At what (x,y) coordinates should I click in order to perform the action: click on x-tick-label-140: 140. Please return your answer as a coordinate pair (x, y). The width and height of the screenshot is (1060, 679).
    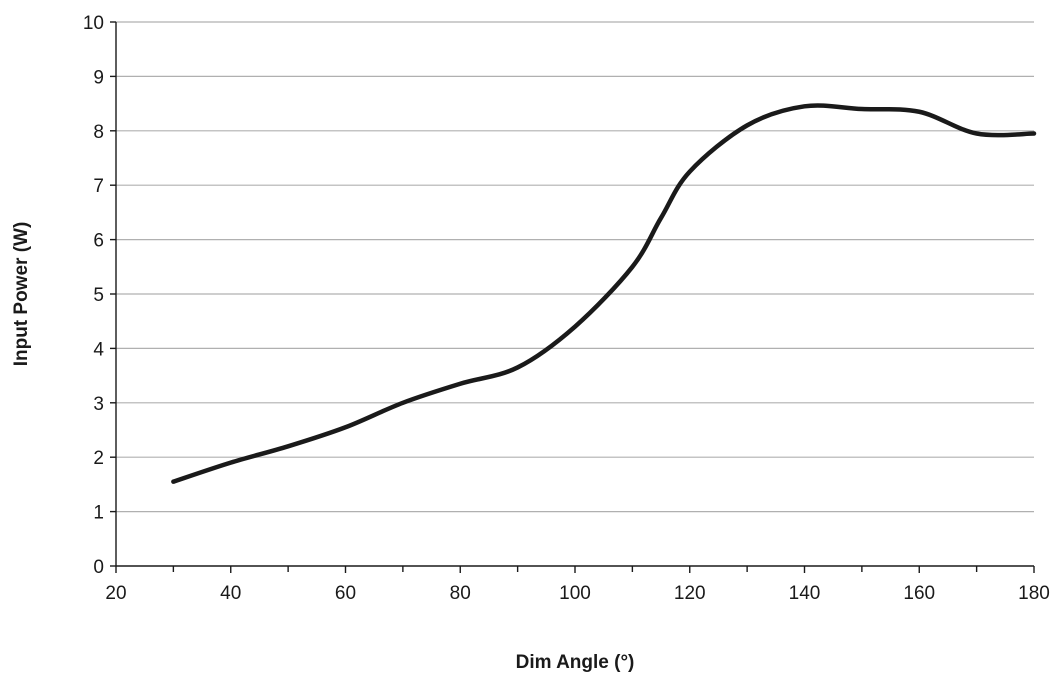
    Looking at the image, I should click on (805, 593).